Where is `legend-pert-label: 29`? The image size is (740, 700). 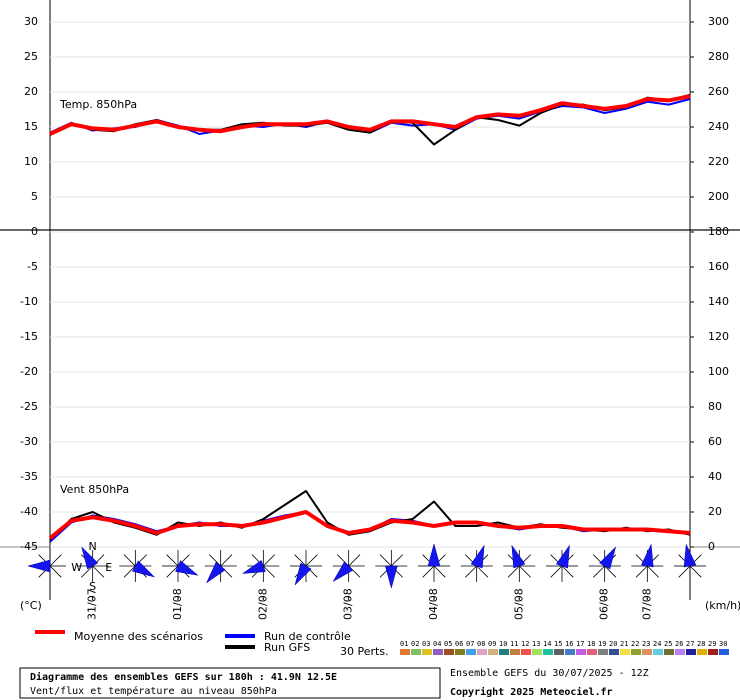
legend-pert-label: 29 is located at coordinates (712, 644).